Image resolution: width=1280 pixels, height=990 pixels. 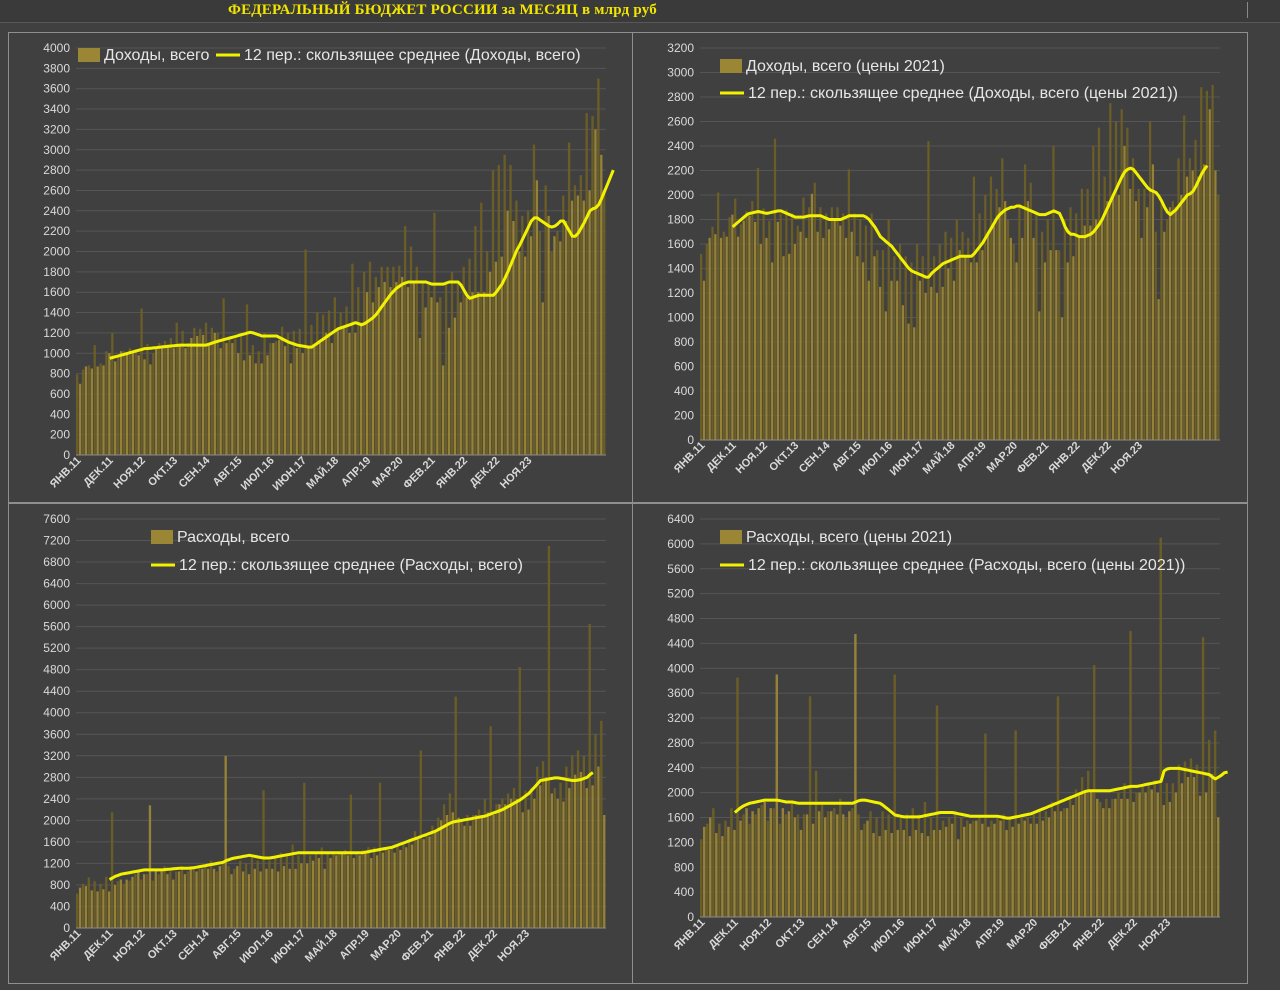 What do you see at coordinates (1089, 935) in the screenshot?
I see `x-tick-label: ЯНВ.22` at bounding box center [1089, 935].